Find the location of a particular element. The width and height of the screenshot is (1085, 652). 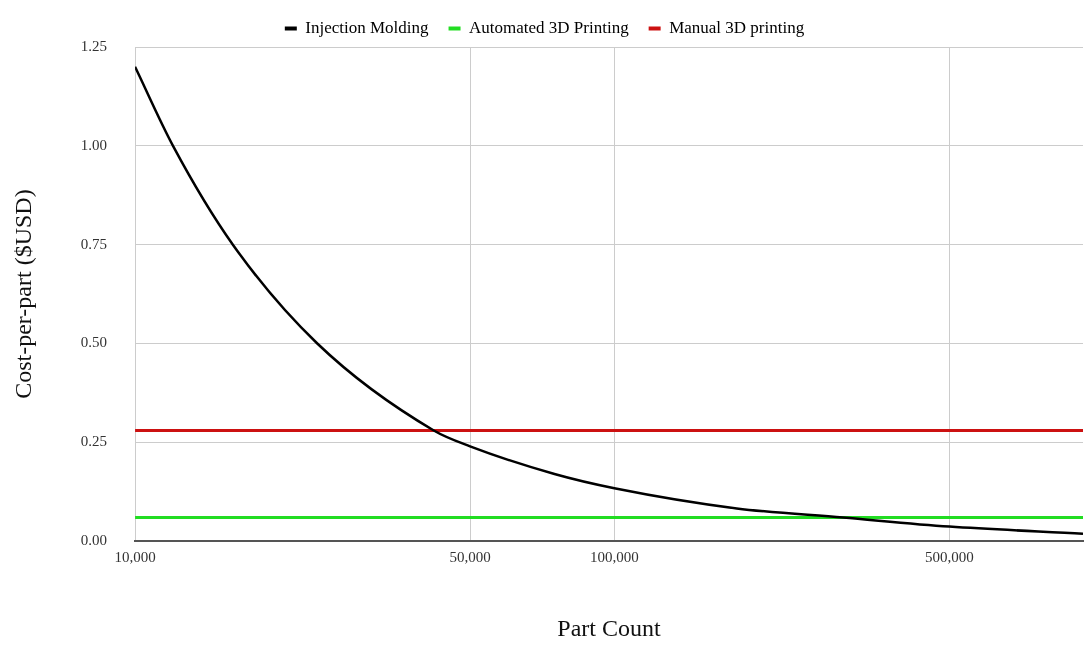

legend-label: Manual 3D printing is located at coordinates (737, 27).